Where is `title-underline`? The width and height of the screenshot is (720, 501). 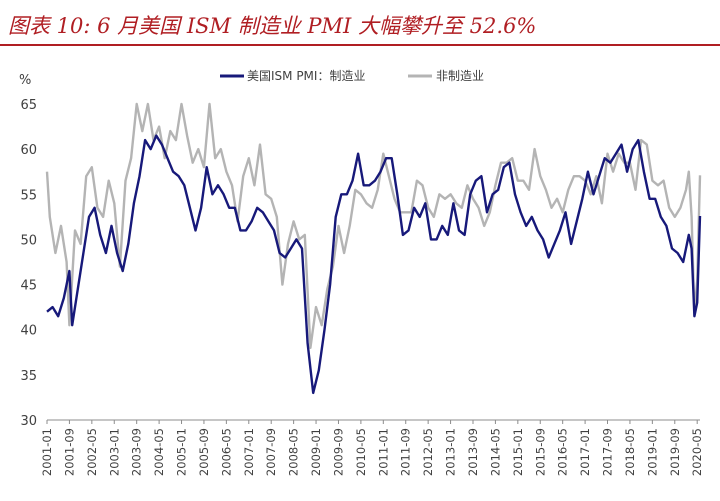
title-underline is located at coordinates (360, 45).